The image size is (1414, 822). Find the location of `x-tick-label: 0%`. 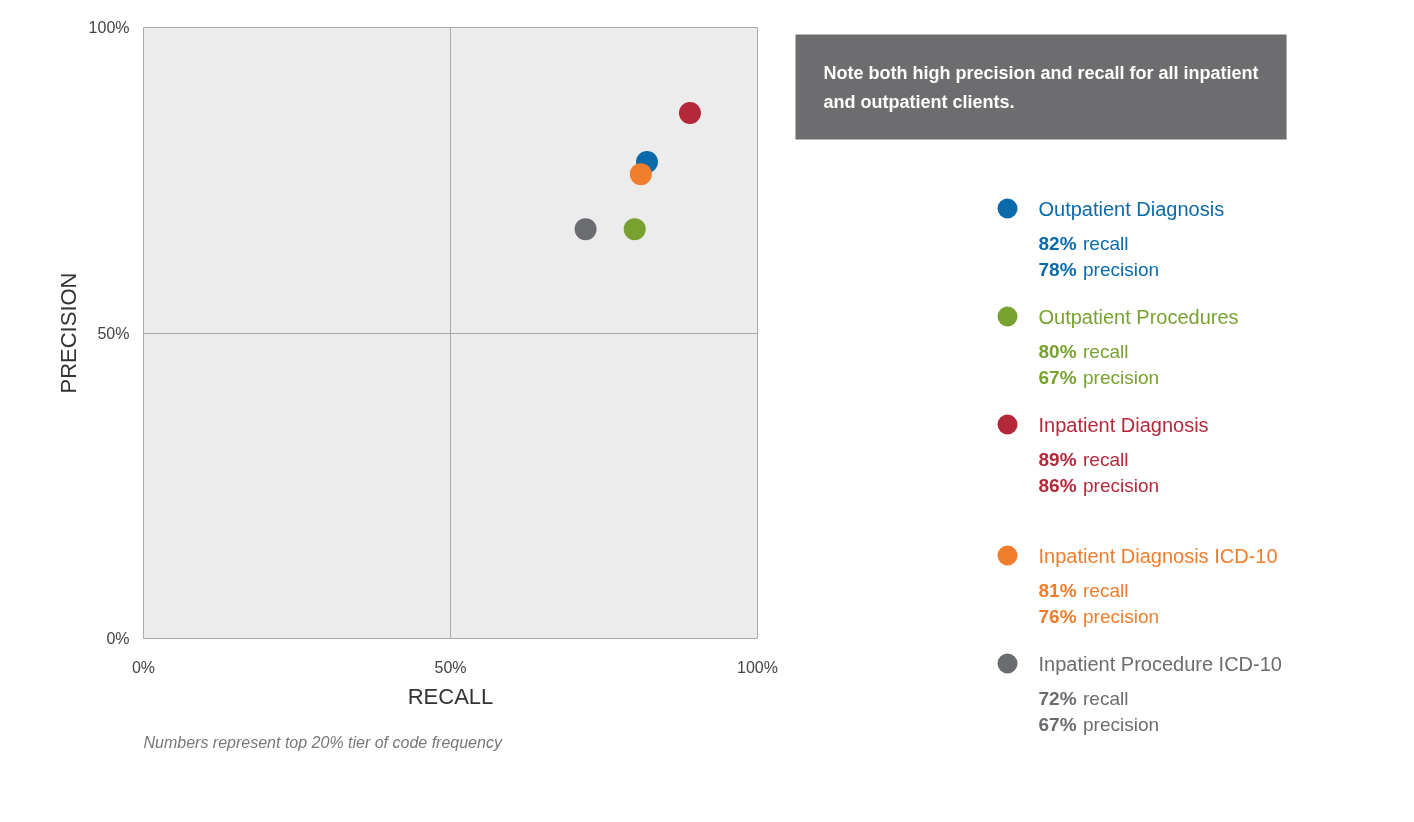

x-tick-label: 0% is located at coordinates (143, 667).